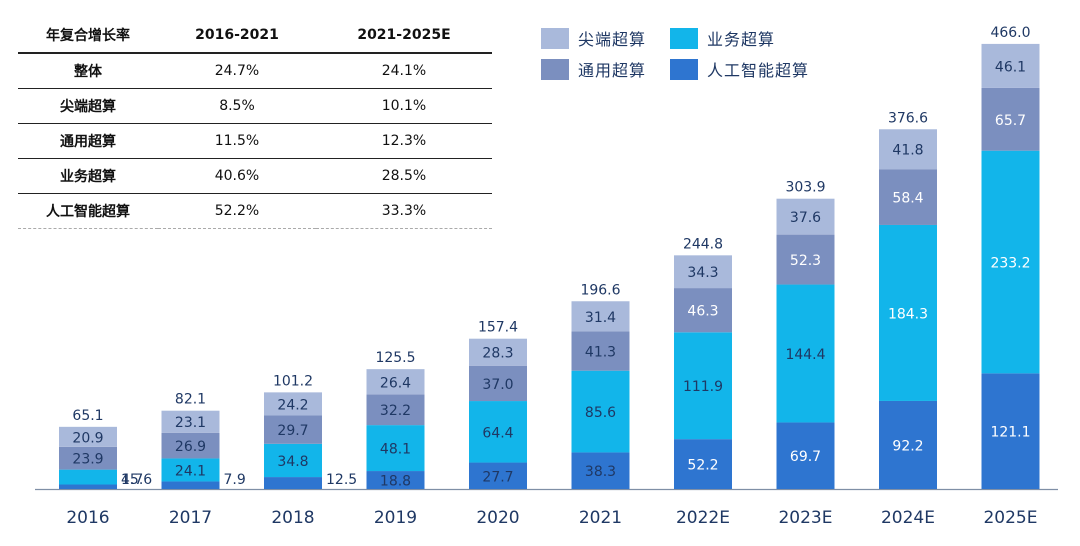 This screenshot has height=546, width=1080. Describe the element at coordinates (703, 518) in the screenshot. I see `x-tick-label: 2022E` at that location.